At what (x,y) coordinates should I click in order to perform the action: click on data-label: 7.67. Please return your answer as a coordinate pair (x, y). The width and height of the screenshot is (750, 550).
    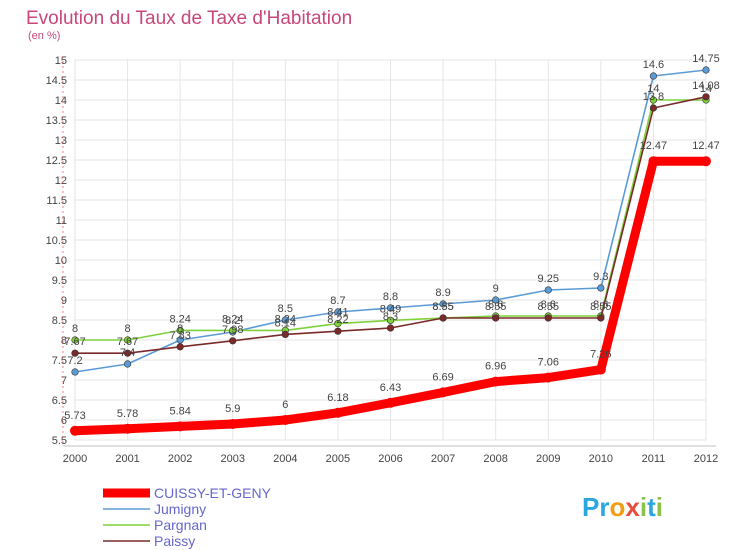
    Looking at the image, I should click on (74, 342).